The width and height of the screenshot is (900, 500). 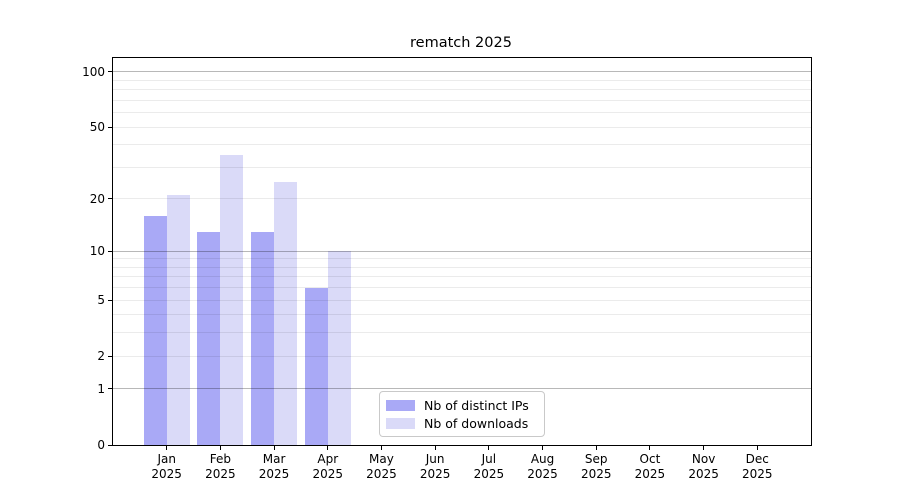 What do you see at coordinates (97, 198) in the screenshot?
I see `y-tick-label: 20` at bounding box center [97, 198].